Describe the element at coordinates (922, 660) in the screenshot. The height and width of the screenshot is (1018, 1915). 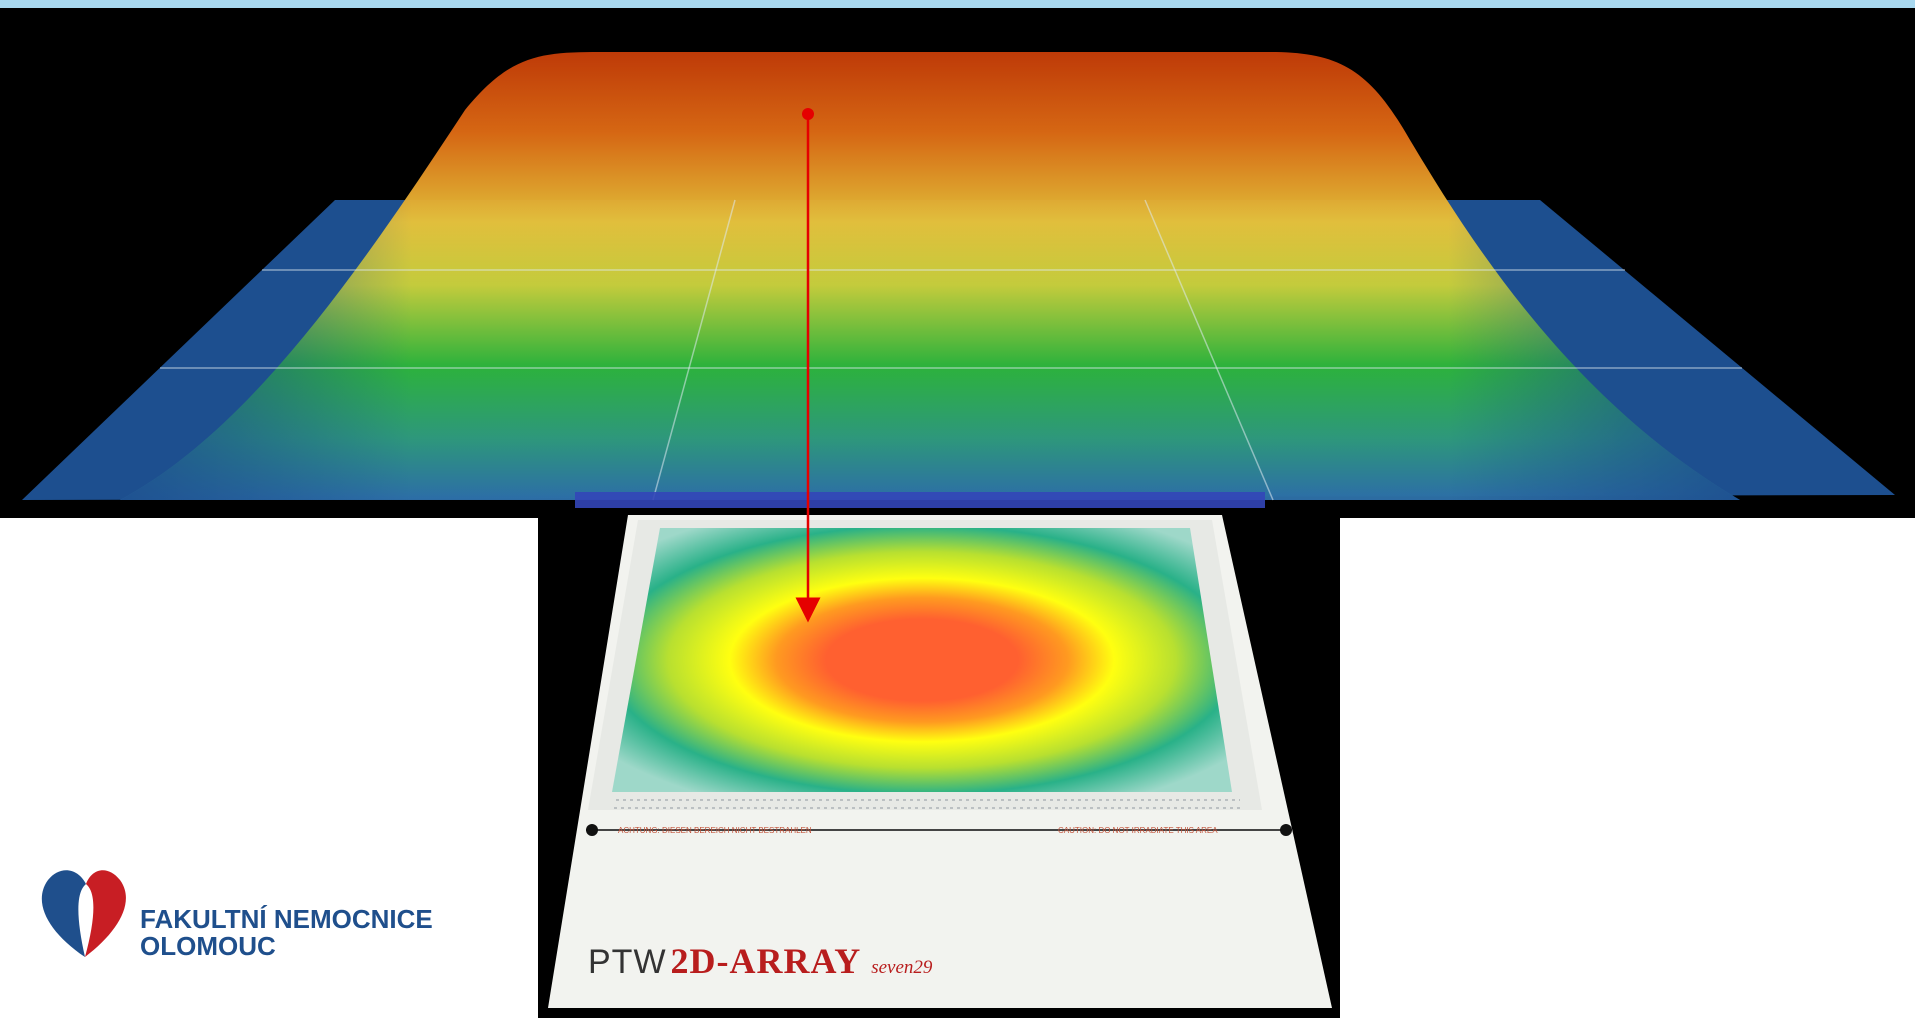
I see `dose-field-map` at that location.